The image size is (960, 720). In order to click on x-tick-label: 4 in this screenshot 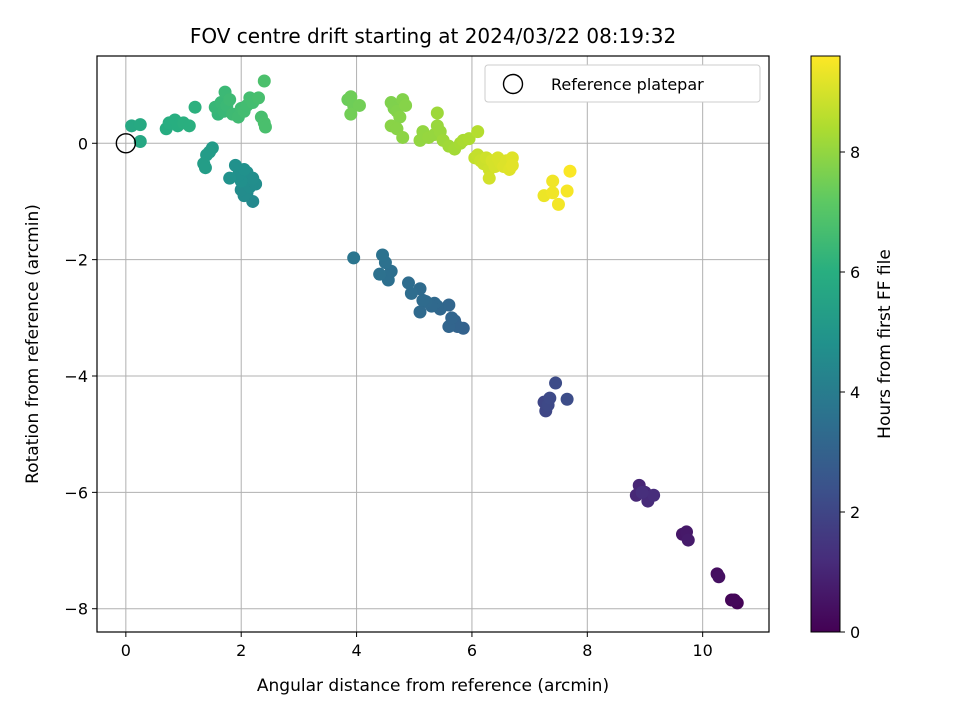, I will do `click(356, 650)`.